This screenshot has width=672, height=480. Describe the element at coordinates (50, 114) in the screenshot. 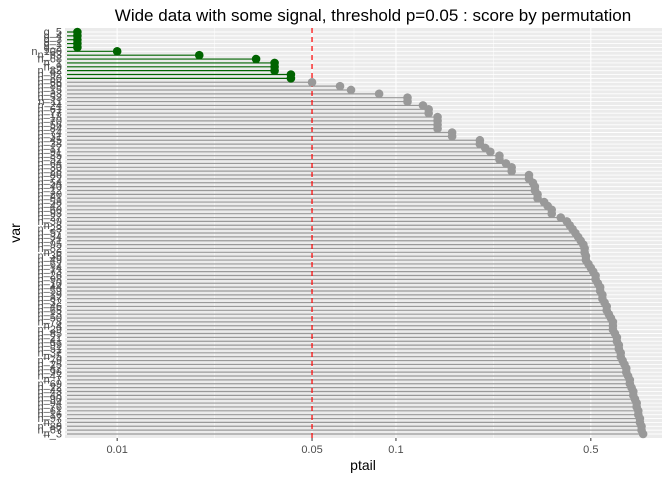

I see `y-tick-label: n_77` at that location.